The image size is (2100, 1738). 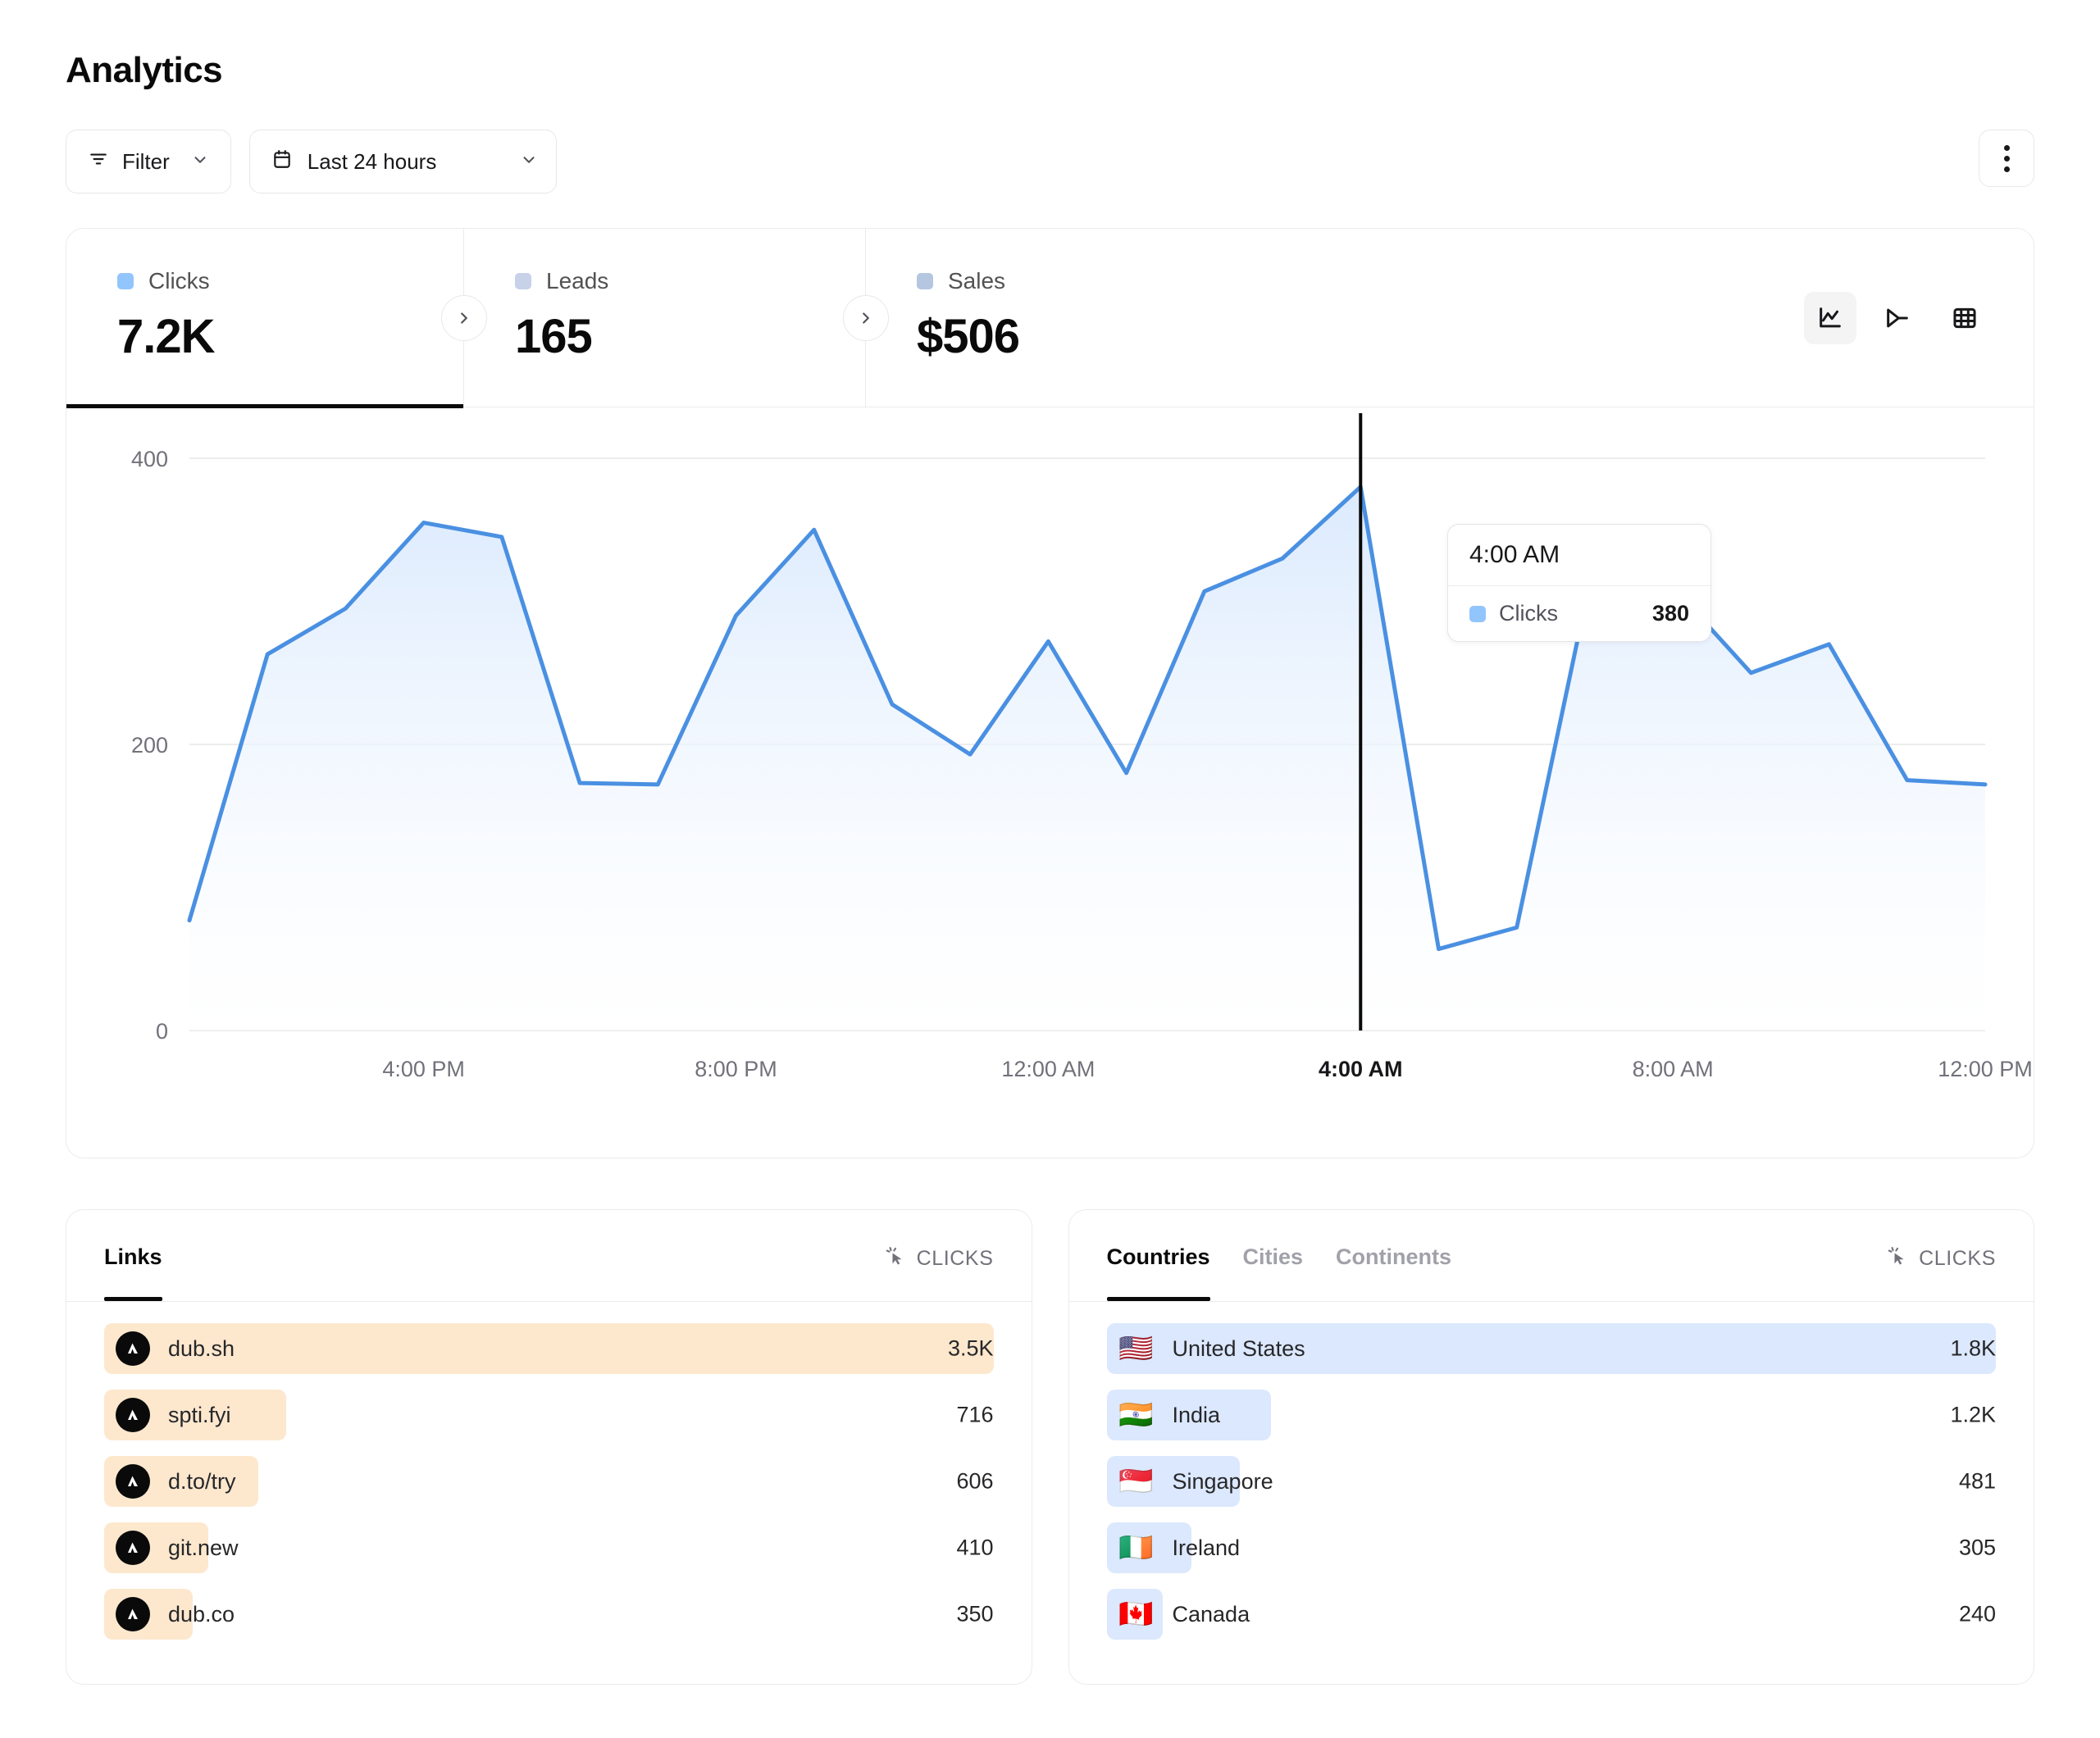 I want to click on row-content: 🇮🇪 Ireland, so click(x=1174, y=1548).